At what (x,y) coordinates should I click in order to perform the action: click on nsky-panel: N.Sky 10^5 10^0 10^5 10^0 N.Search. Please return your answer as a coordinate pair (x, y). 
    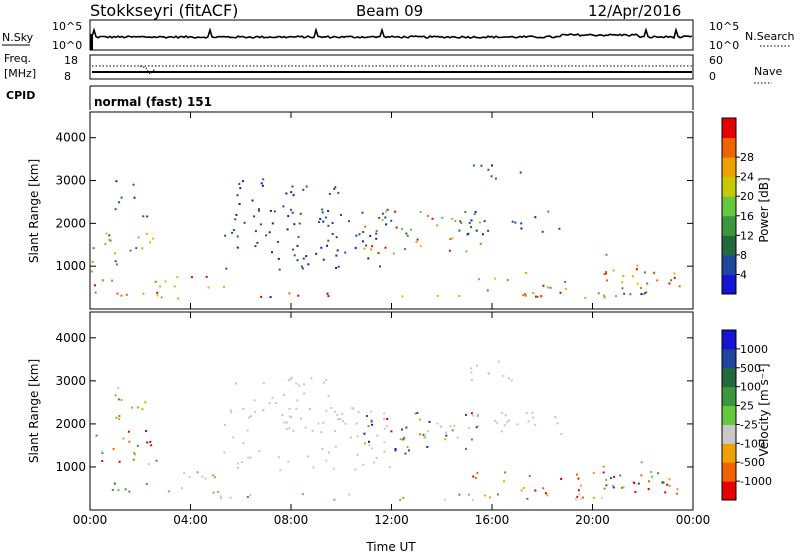
    Looking at the image, I should click on (398, 35).